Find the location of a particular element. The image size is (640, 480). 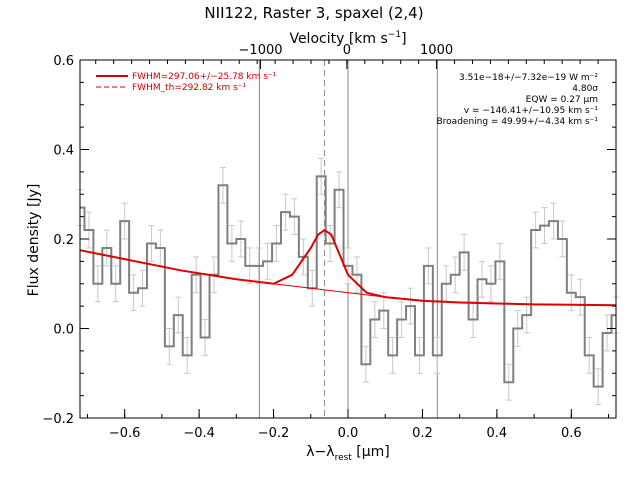

fit-curve is located at coordinates (348, 267).